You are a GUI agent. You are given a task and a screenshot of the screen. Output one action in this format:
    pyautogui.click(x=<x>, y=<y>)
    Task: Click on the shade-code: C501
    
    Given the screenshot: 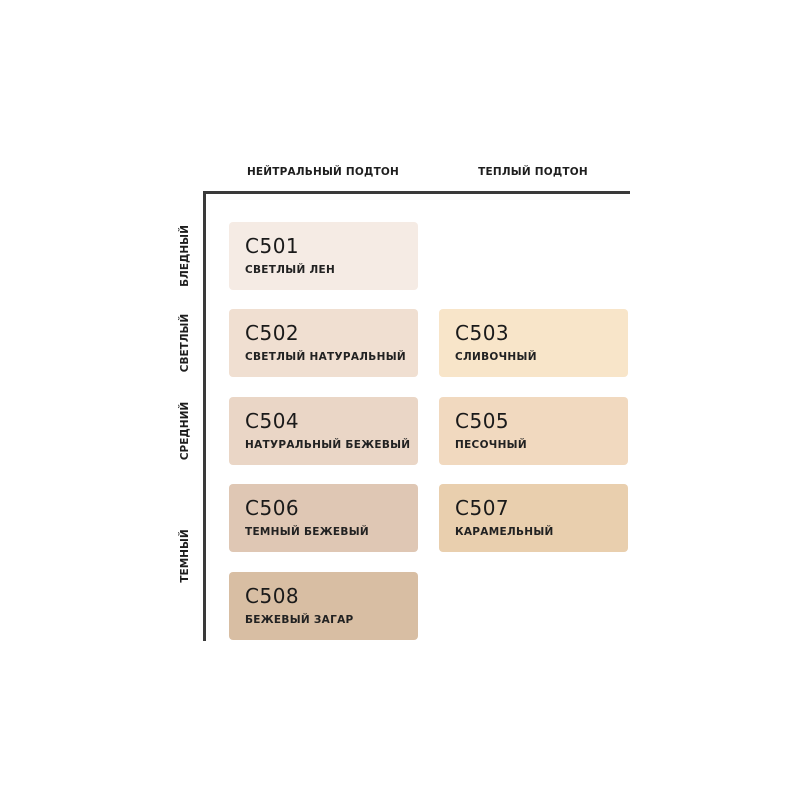 What is the action you would take?
    pyautogui.click(x=272, y=246)
    